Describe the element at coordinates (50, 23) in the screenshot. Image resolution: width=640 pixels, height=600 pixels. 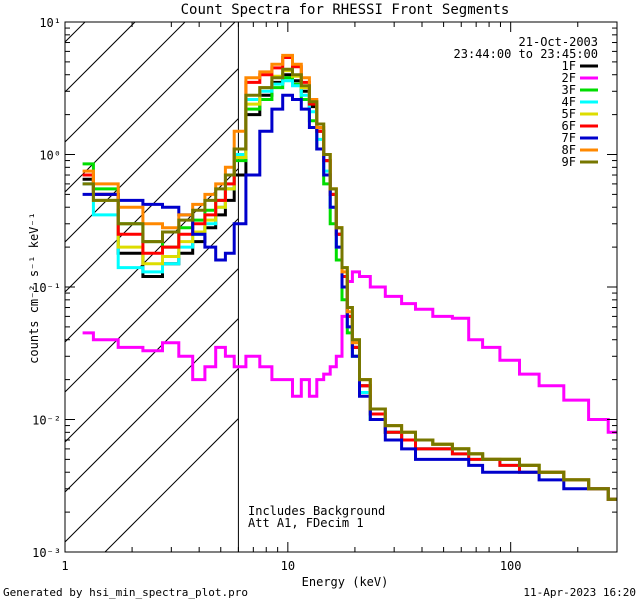
I see `y-tick-label: 10¹` at that location.